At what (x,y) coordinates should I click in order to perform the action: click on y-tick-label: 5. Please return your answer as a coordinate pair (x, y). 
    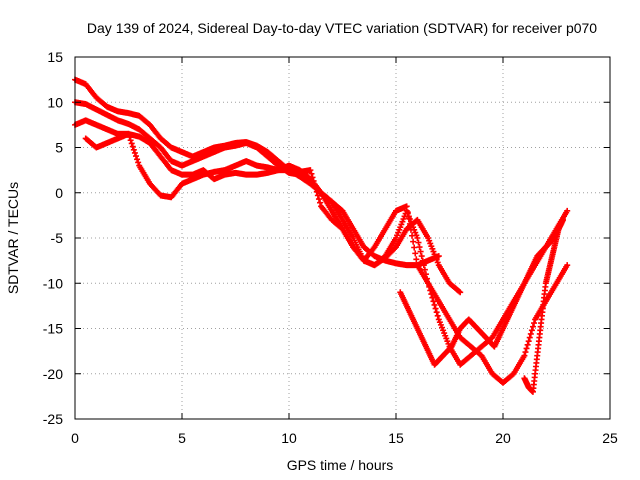
    Looking at the image, I should click on (59, 148).